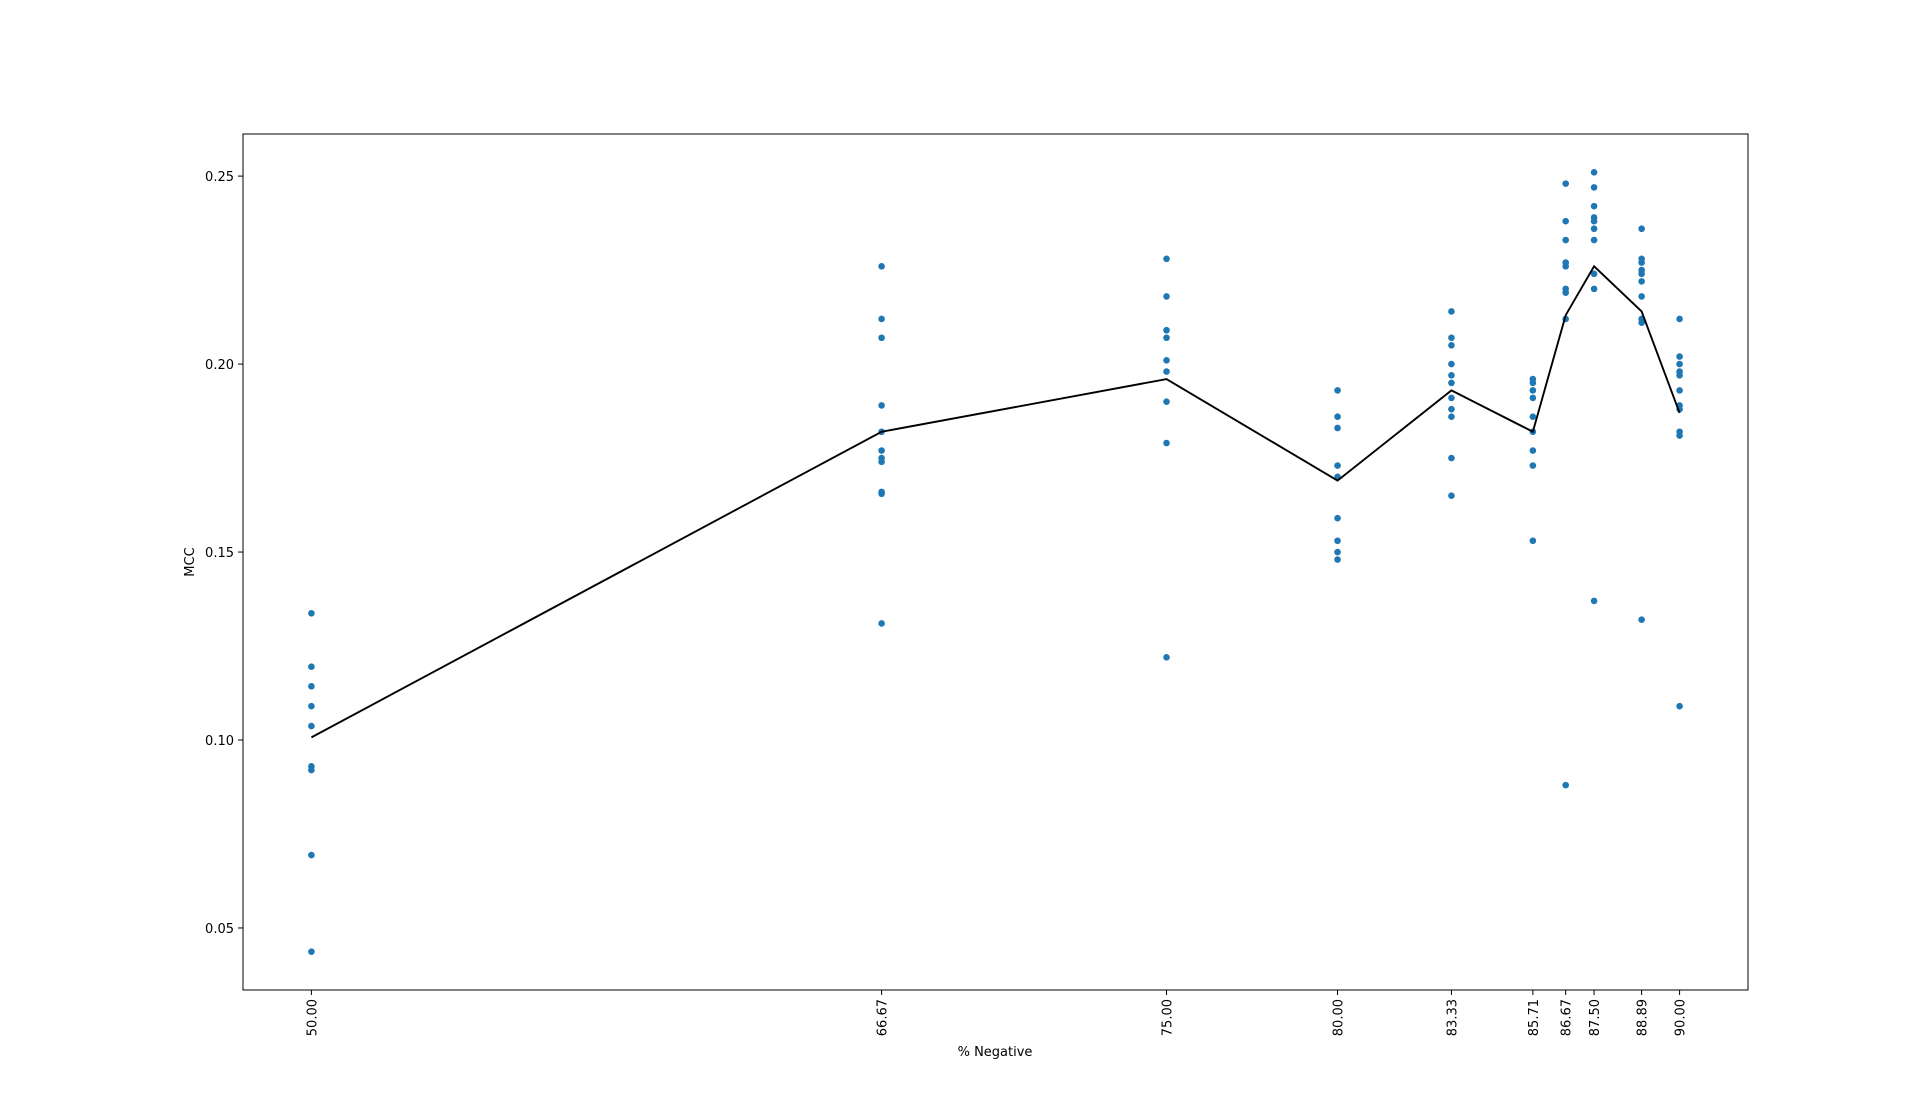 The width and height of the screenshot is (1920, 1099). I want to click on x-tick-label: 87.50, so click(1595, 1017).